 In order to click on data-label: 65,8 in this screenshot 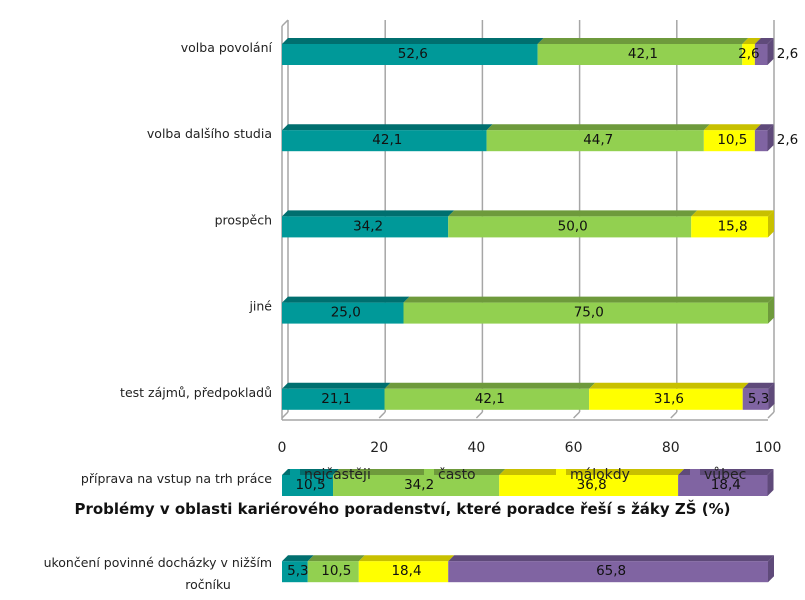, I will do `click(611, 571)`.